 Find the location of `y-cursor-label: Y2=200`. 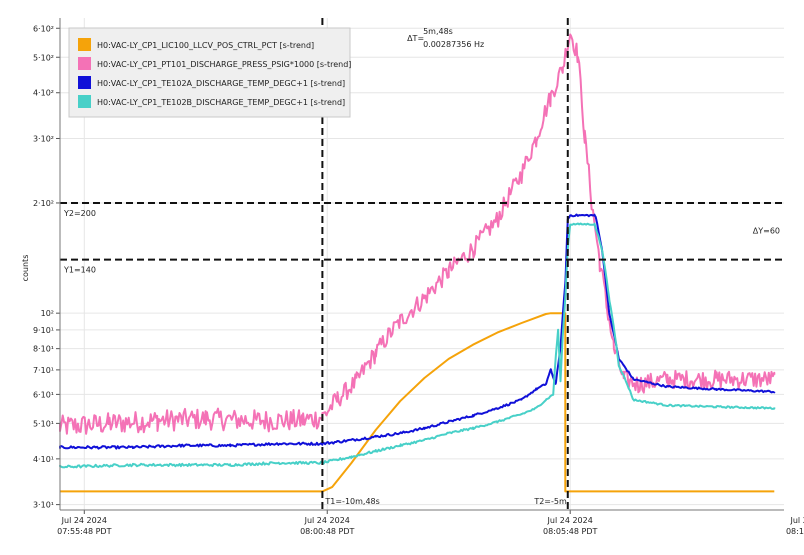

y-cursor-label: Y2=200 is located at coordinates (79, 213).